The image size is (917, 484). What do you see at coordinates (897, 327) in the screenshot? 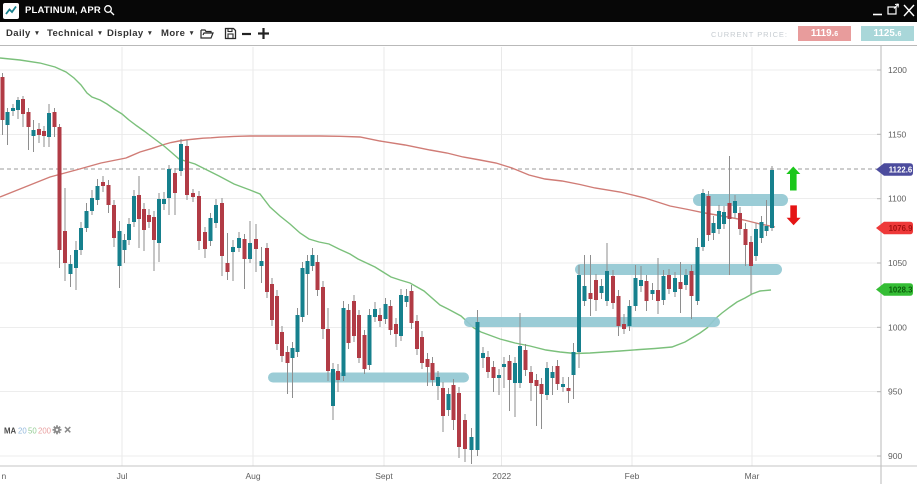
I see `svg-text: 1000` at bounding box center [897, 327].